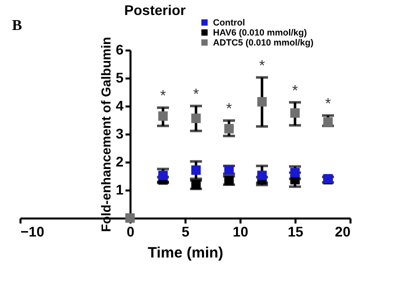 This screenshot has height=281, width=393. Describe the element at coordinates (240, 232) in the screenshot. I see `x-tick-label: 10` at that location.